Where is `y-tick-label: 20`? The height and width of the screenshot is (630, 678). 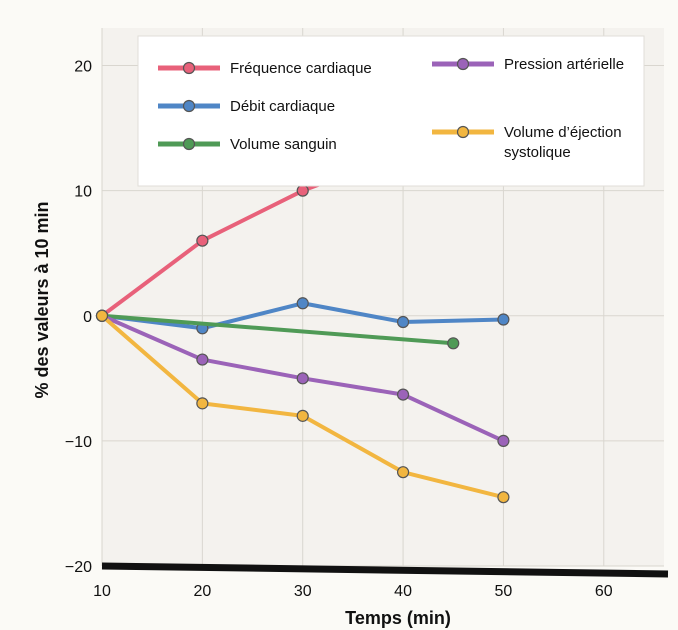 y-tick-label: 20 is located at coordinates (83, 67).